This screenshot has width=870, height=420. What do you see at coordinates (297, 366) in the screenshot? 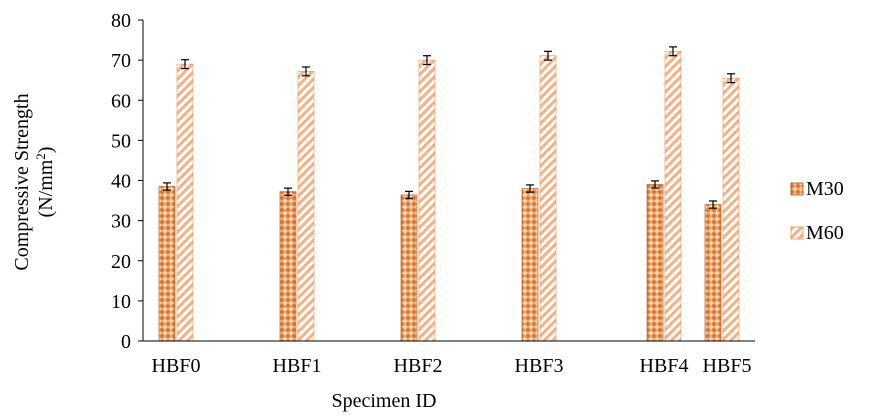
I see `x-tick-label: HBF1` at bounding box center [297, 366].